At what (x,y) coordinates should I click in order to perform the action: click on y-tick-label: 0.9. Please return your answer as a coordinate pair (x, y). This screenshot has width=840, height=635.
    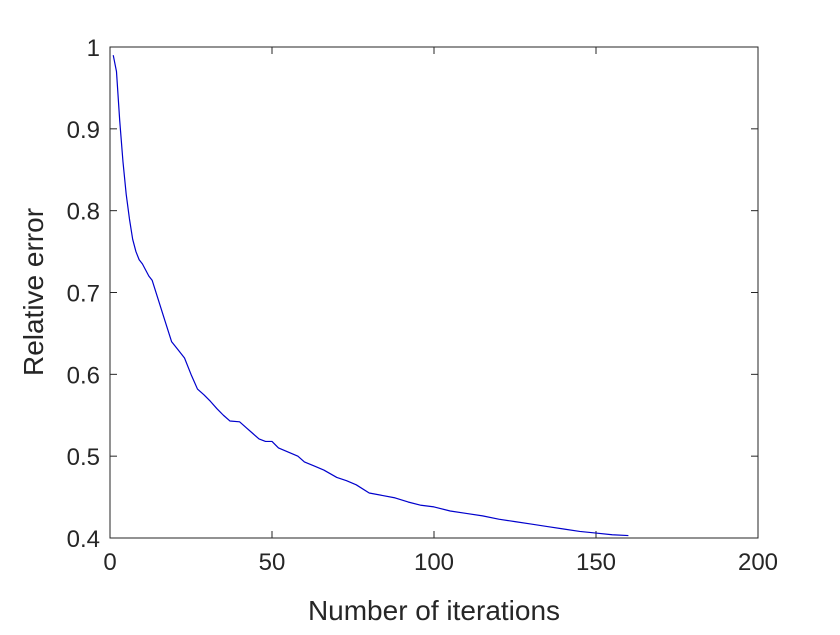
    Looking at the image, I should click on (83, 130).